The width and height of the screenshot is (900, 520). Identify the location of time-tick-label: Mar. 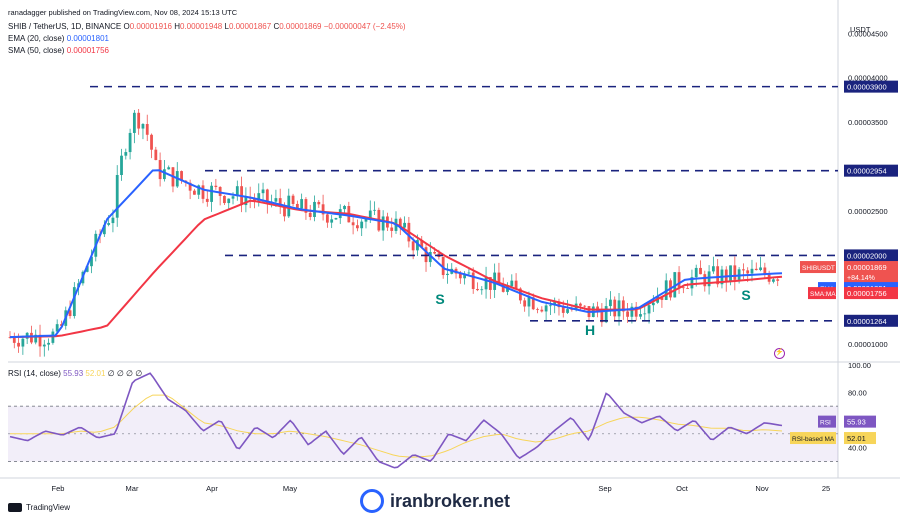
(132, 488).